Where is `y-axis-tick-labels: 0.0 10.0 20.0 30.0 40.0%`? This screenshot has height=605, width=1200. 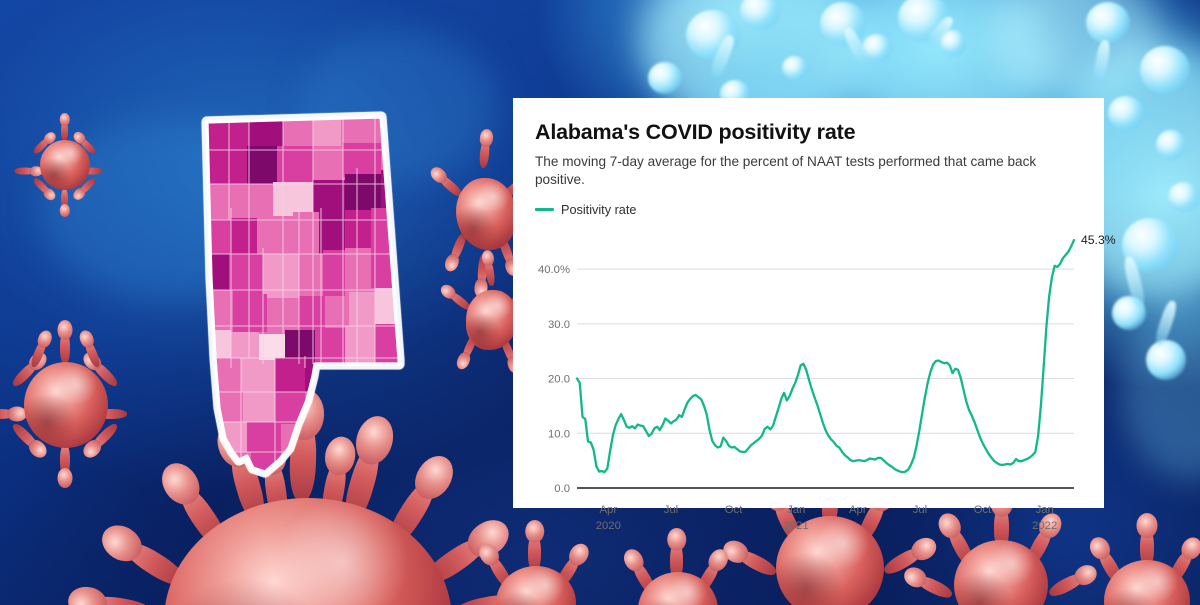
y-axis-tick-labels: 0.0 10.0 20.0 30.0 40.0% is located at coordinates (554, 379).